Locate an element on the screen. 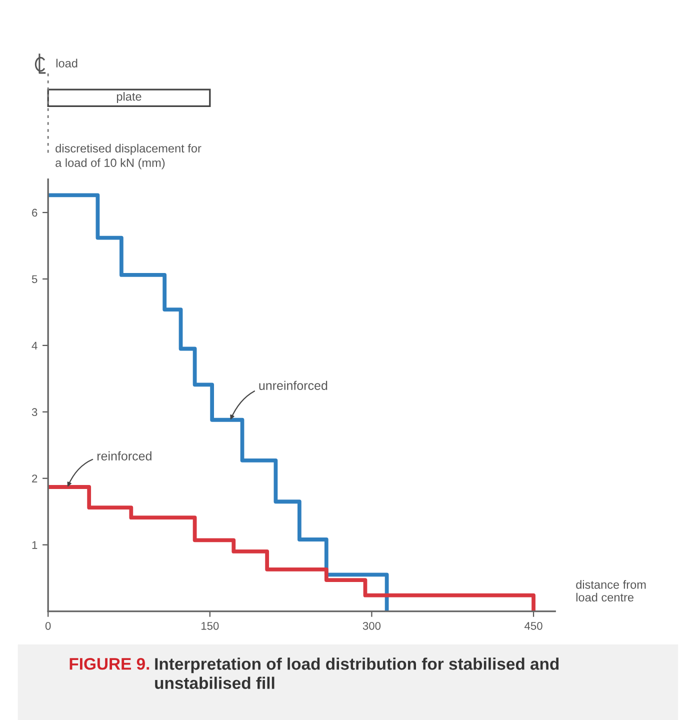 The height and width of the screenshot is (720, 687). y-tick-label: 6 is located at coordinates (35, 212).